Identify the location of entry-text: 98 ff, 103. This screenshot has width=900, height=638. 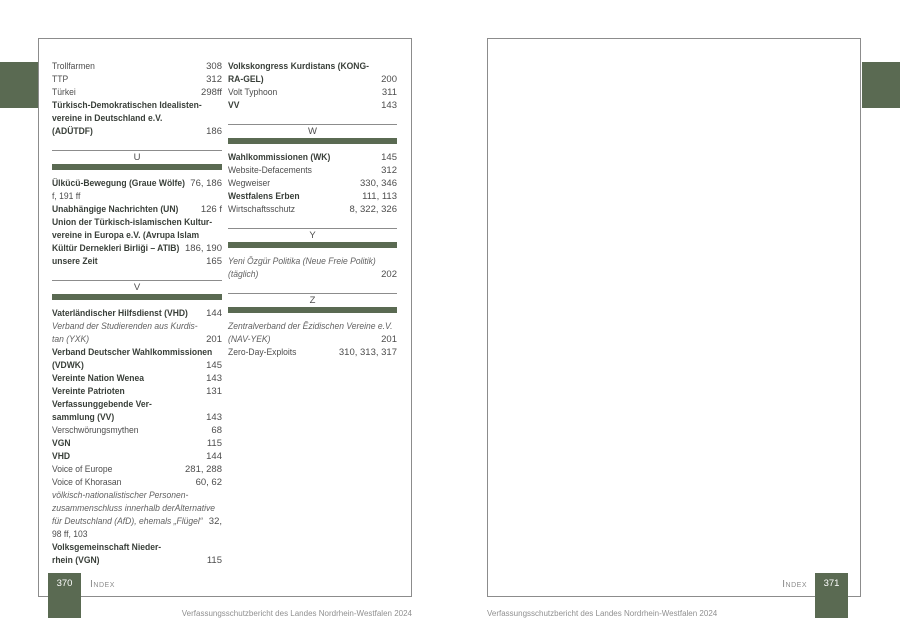
(70, 534).